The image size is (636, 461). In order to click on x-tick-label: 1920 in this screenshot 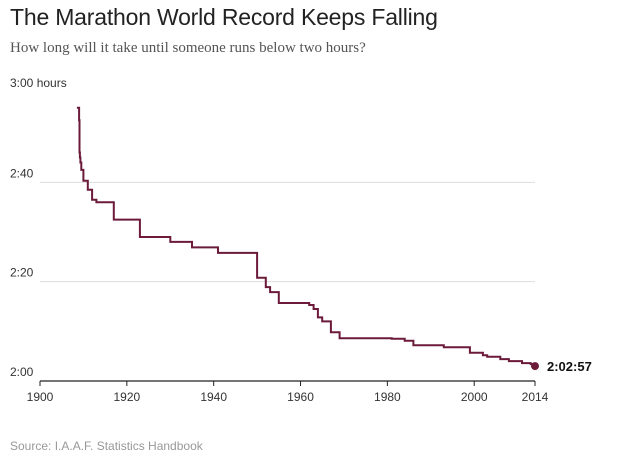, I will do `click(126, 397)`.